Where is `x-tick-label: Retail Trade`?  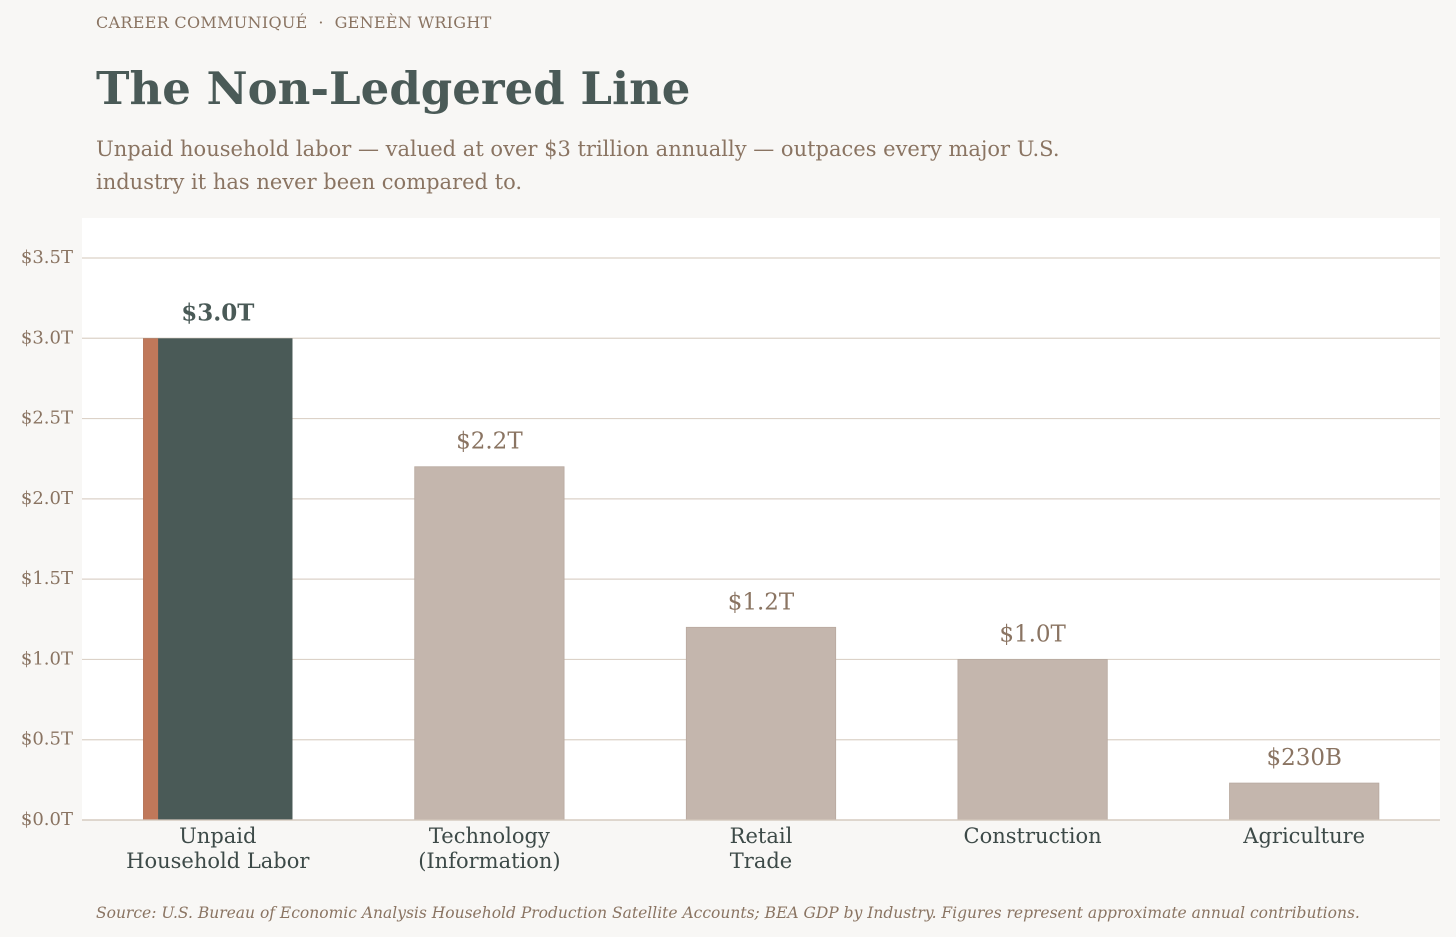 x-tick-label: Retail Trade is located at coordinates (761, 848).